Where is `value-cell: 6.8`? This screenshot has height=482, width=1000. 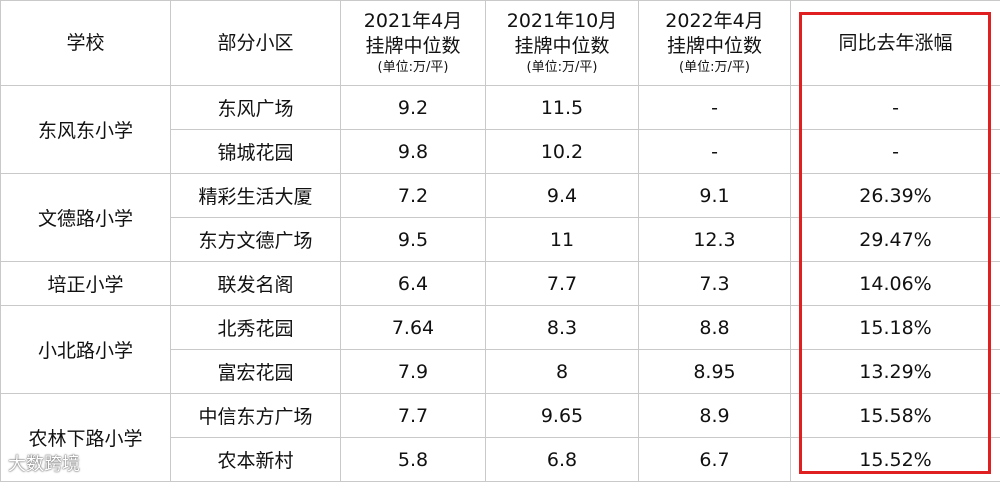
value-cell: 6.8 is located at coordinates (562, 460).